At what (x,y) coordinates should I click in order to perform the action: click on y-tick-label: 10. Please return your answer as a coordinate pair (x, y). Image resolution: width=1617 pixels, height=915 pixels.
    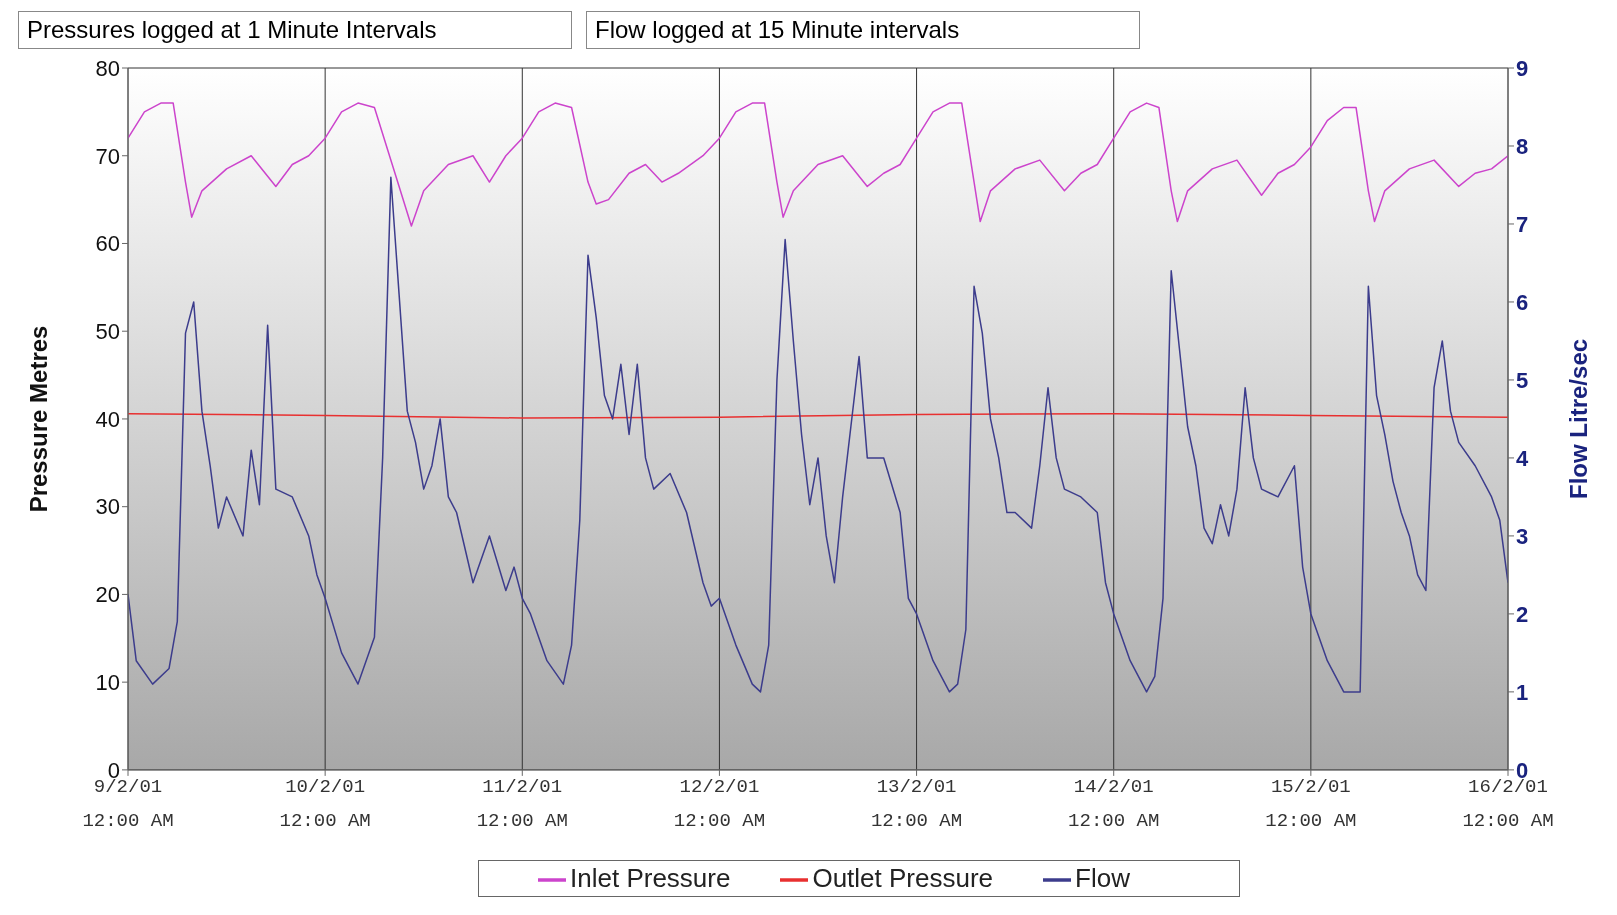
    Looking at the image, I should click on (107, 682).